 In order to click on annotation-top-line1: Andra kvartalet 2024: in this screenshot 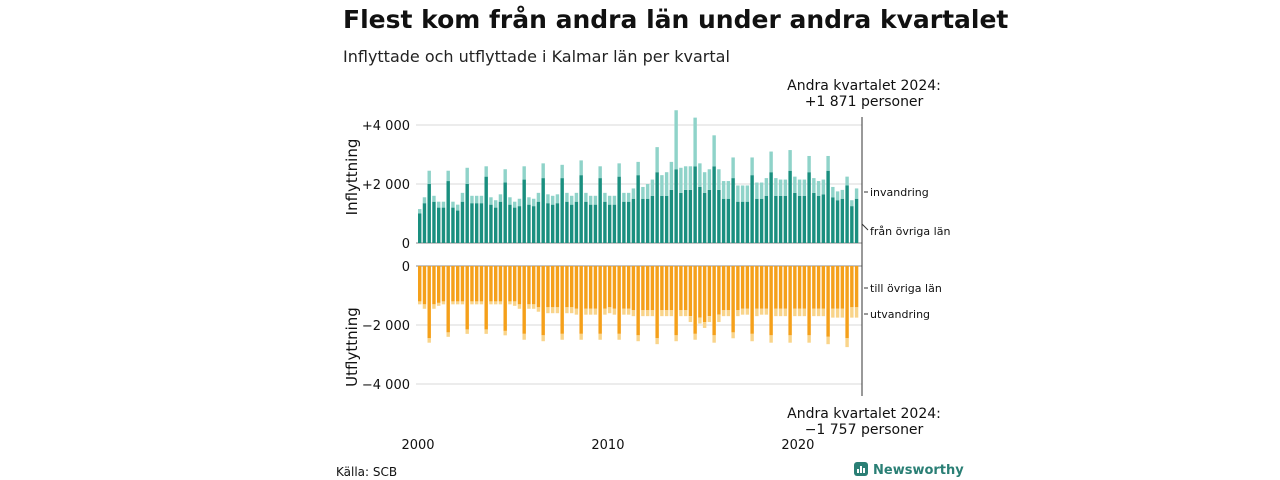, I will do `click(864, 86)`.